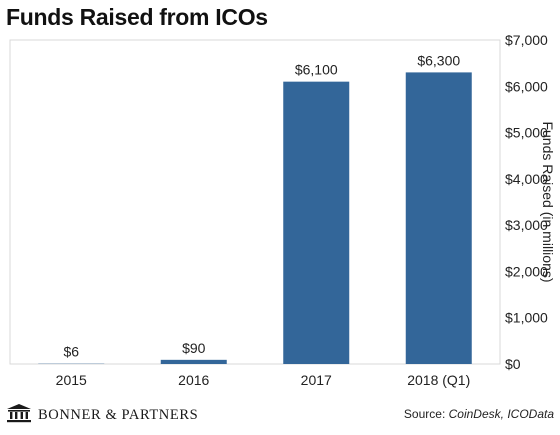 The image size is (560, 435). I want to click on y-tick-label: $6,000, so click(526, 86).